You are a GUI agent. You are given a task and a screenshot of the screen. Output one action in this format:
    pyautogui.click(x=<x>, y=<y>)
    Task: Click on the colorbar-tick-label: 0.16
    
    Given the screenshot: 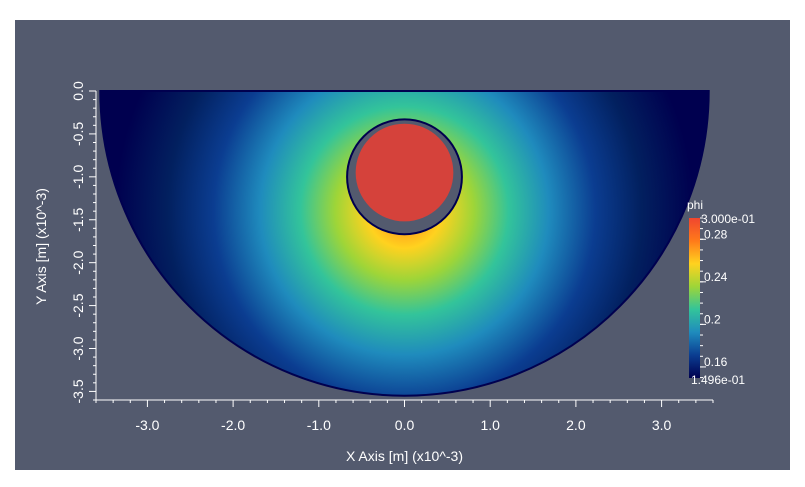 What is the action you would take?
    pyautogui.click(x=716, y=362)
    